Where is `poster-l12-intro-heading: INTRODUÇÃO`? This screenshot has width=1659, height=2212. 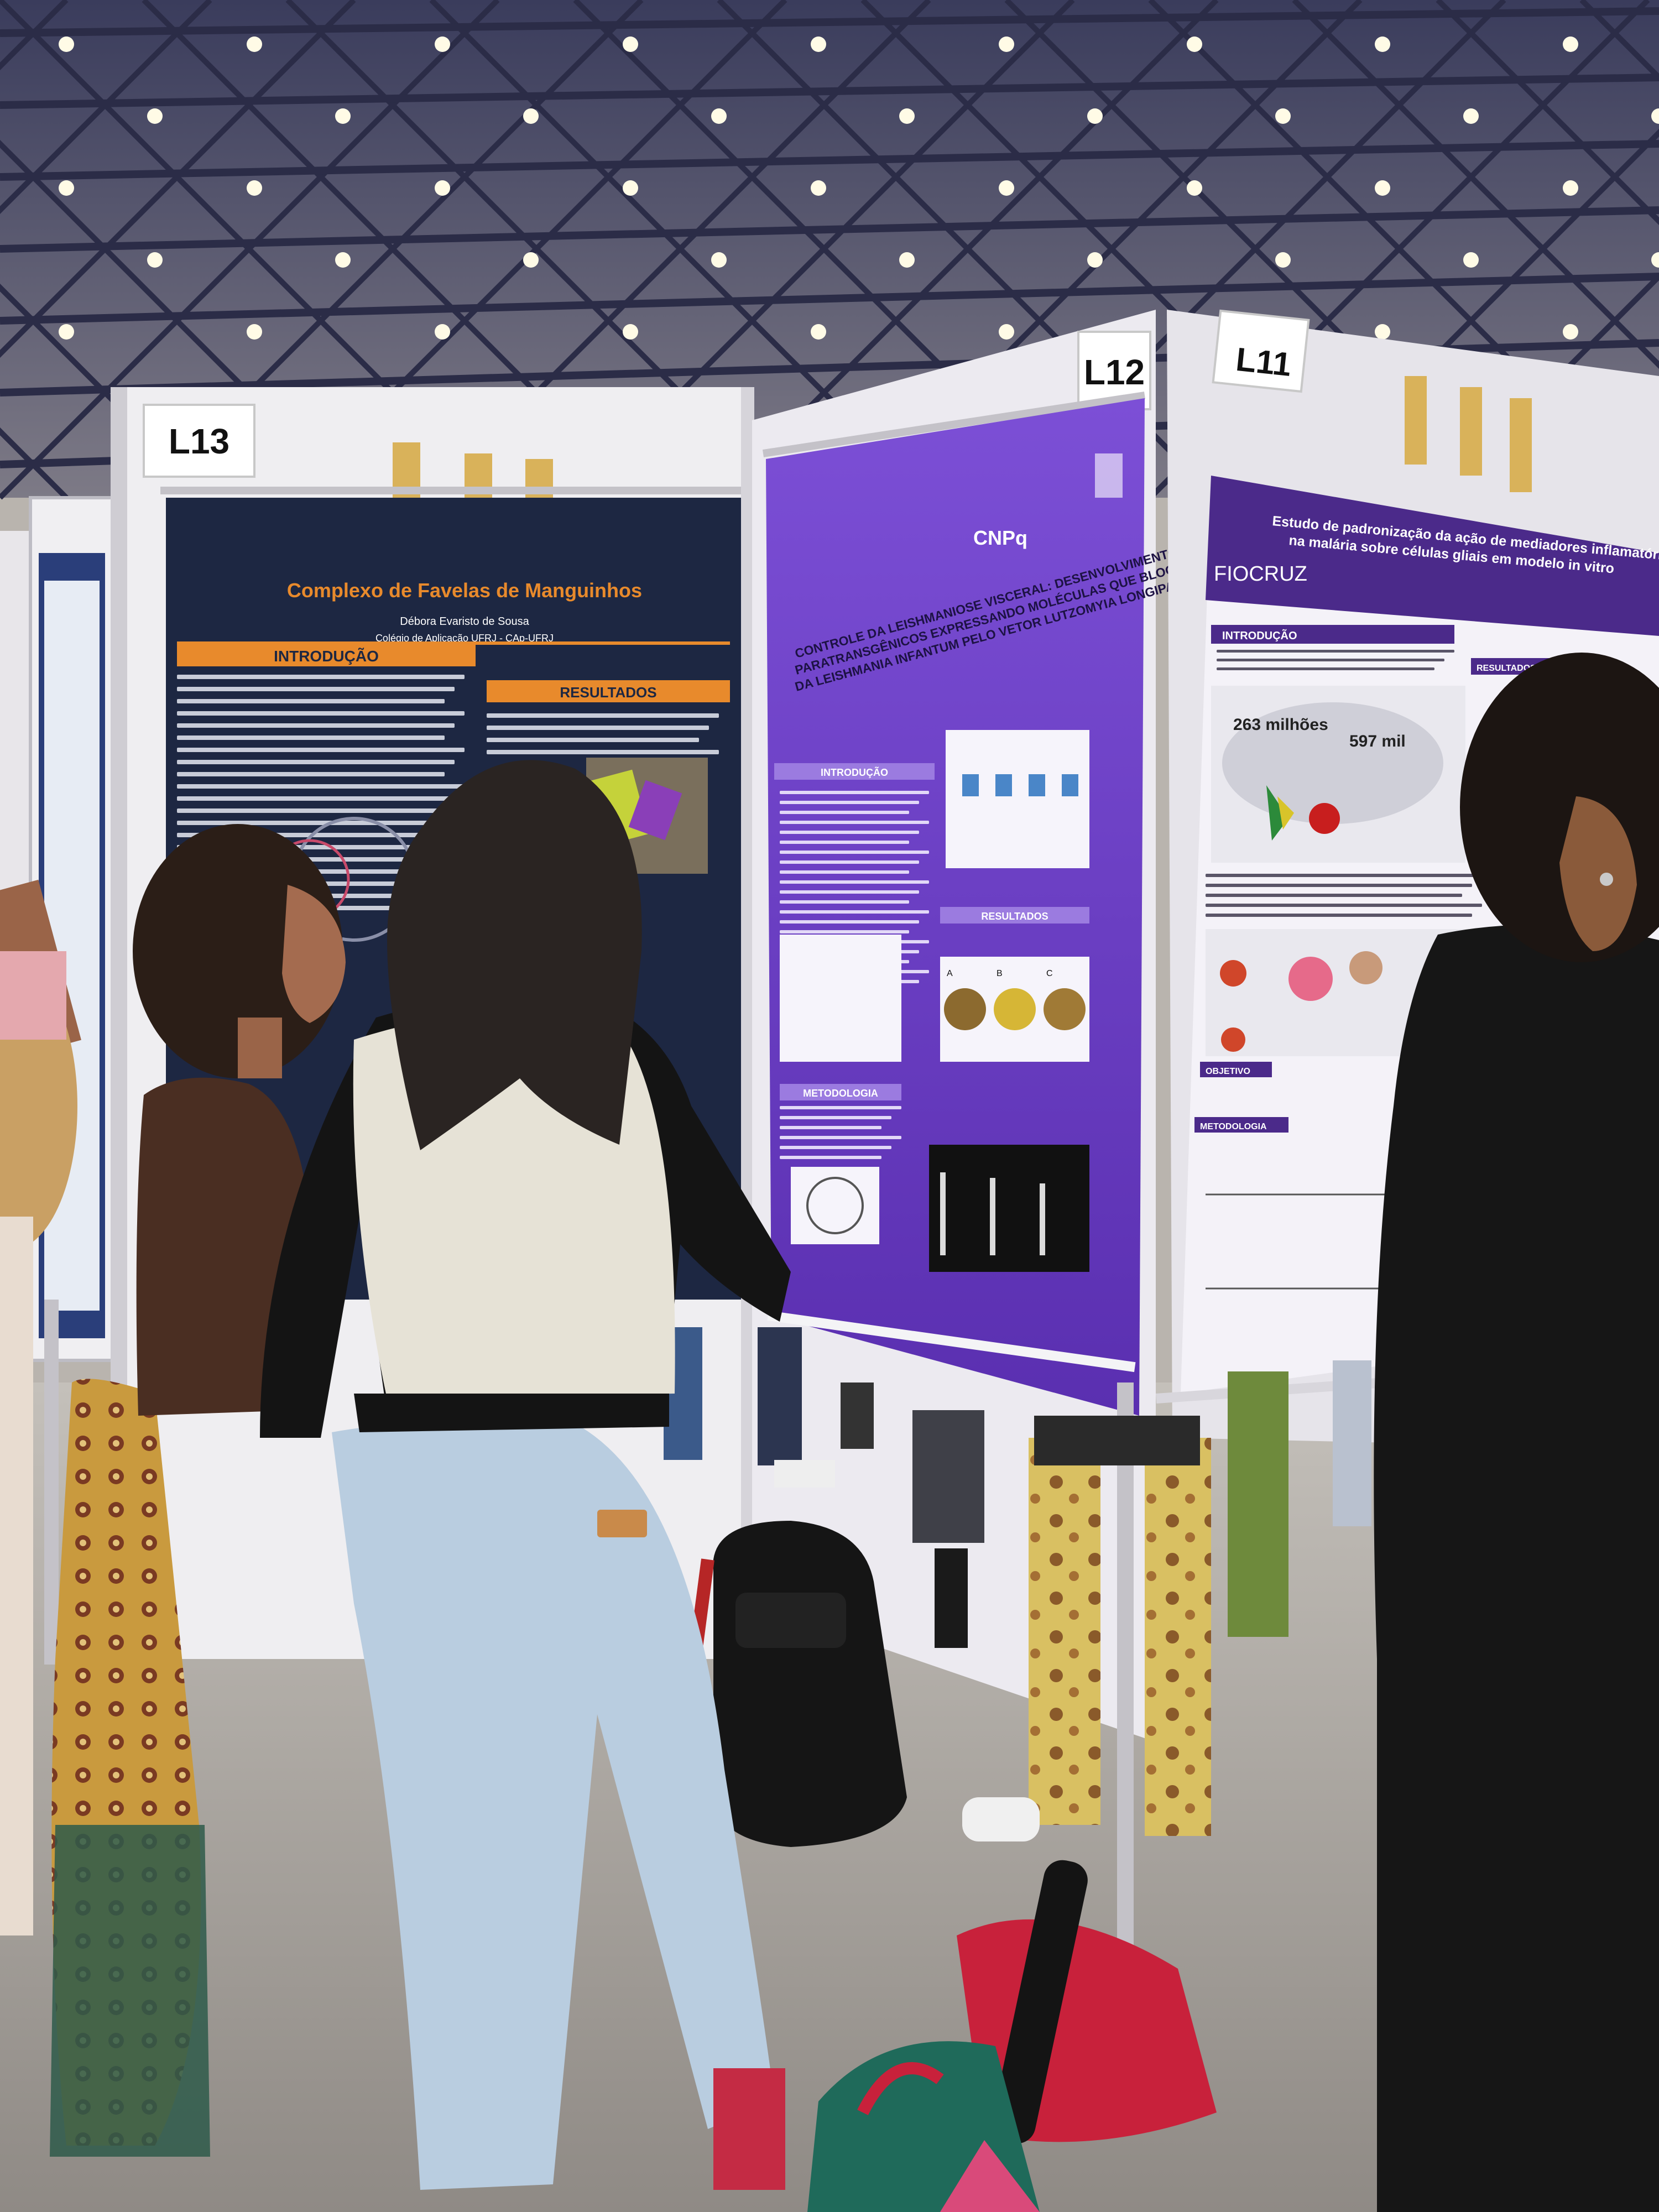
poster-l12-intro-heading: INTRODUÇÃO is located at coordinates (855, 772).